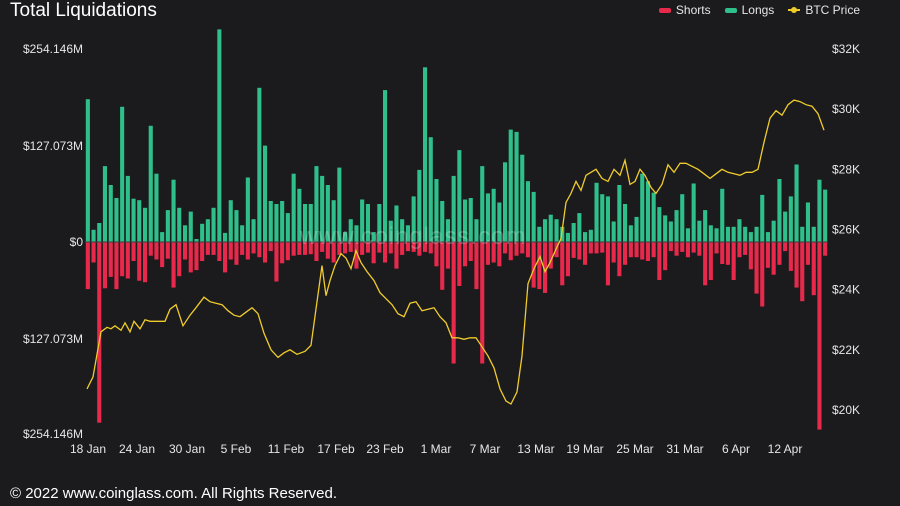 The image size is (900, 506). I want to click on legend-item-shorts: Shorts, so click(684, 10).